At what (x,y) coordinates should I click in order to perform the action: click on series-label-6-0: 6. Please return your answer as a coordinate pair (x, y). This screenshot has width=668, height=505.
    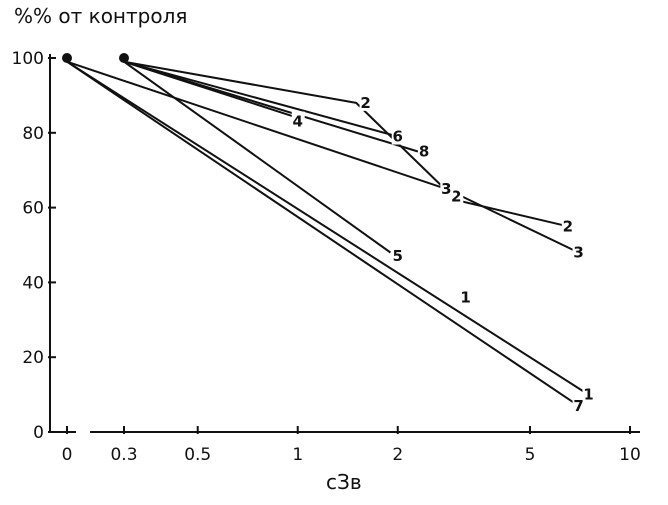
    Looking at the image, I should click on (398, 137).